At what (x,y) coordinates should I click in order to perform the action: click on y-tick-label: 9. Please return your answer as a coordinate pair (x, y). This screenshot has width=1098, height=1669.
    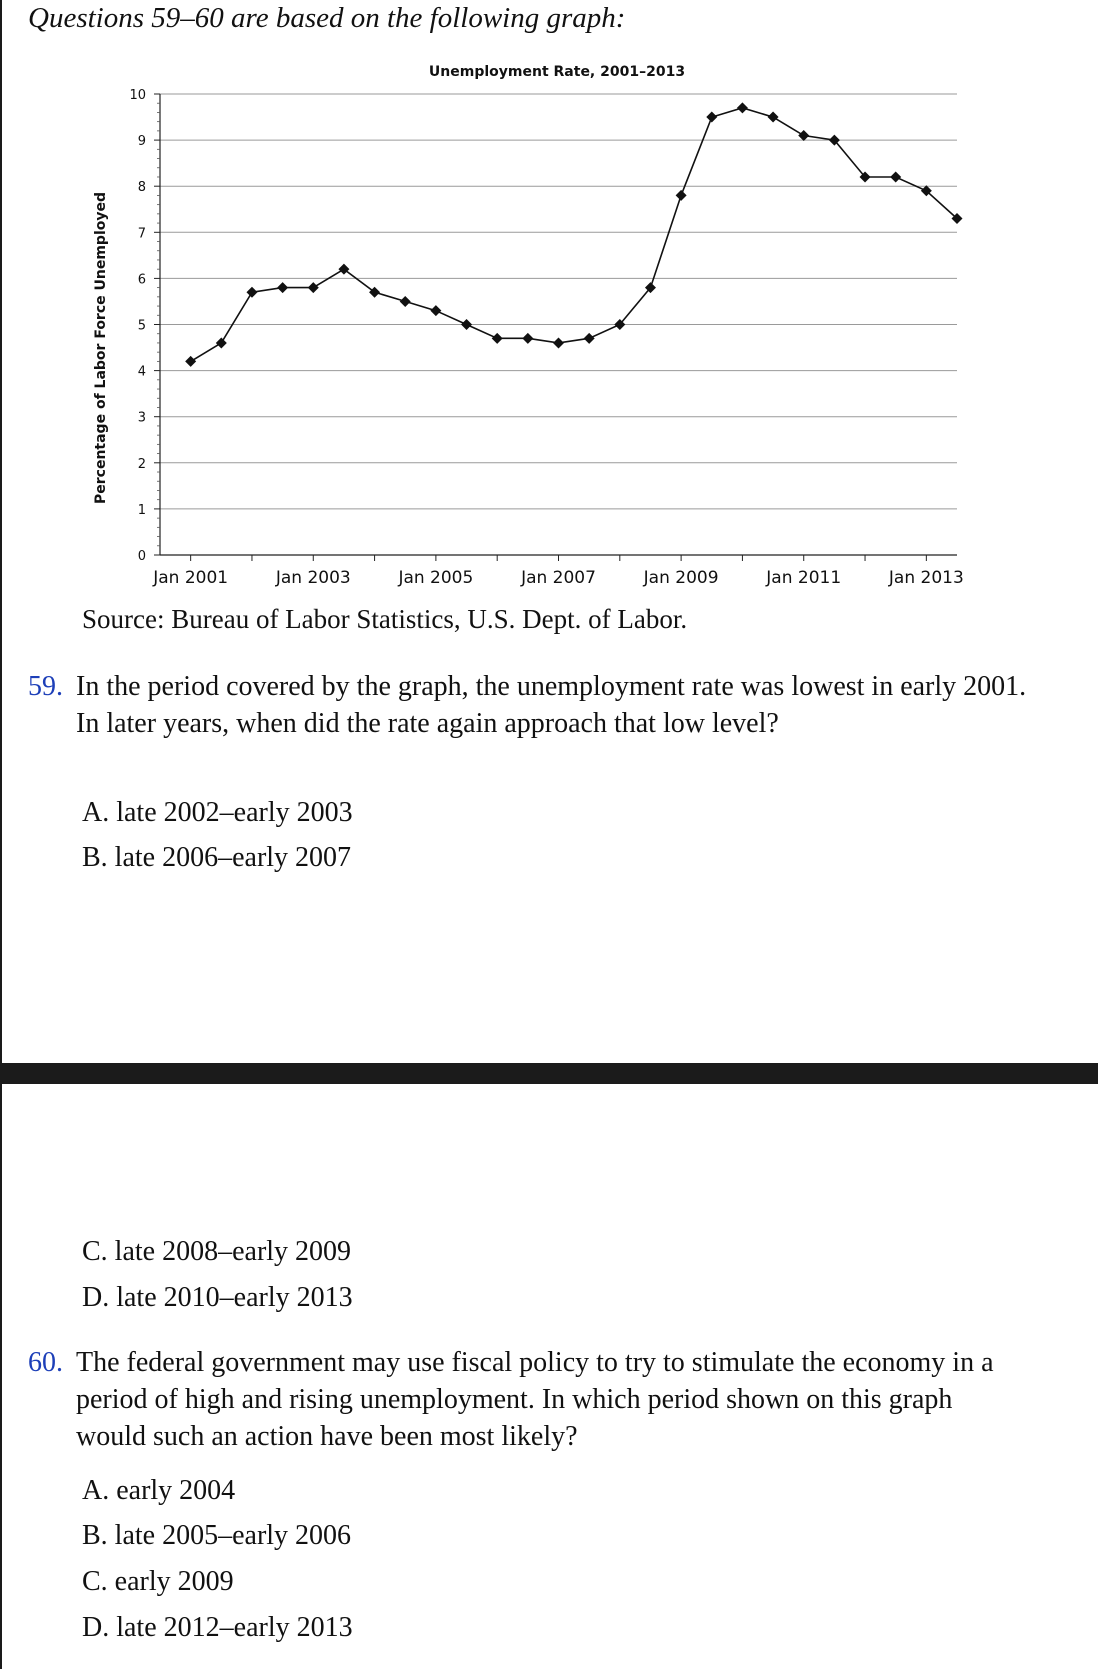
    Looking at the image, I should click on (142, 141).